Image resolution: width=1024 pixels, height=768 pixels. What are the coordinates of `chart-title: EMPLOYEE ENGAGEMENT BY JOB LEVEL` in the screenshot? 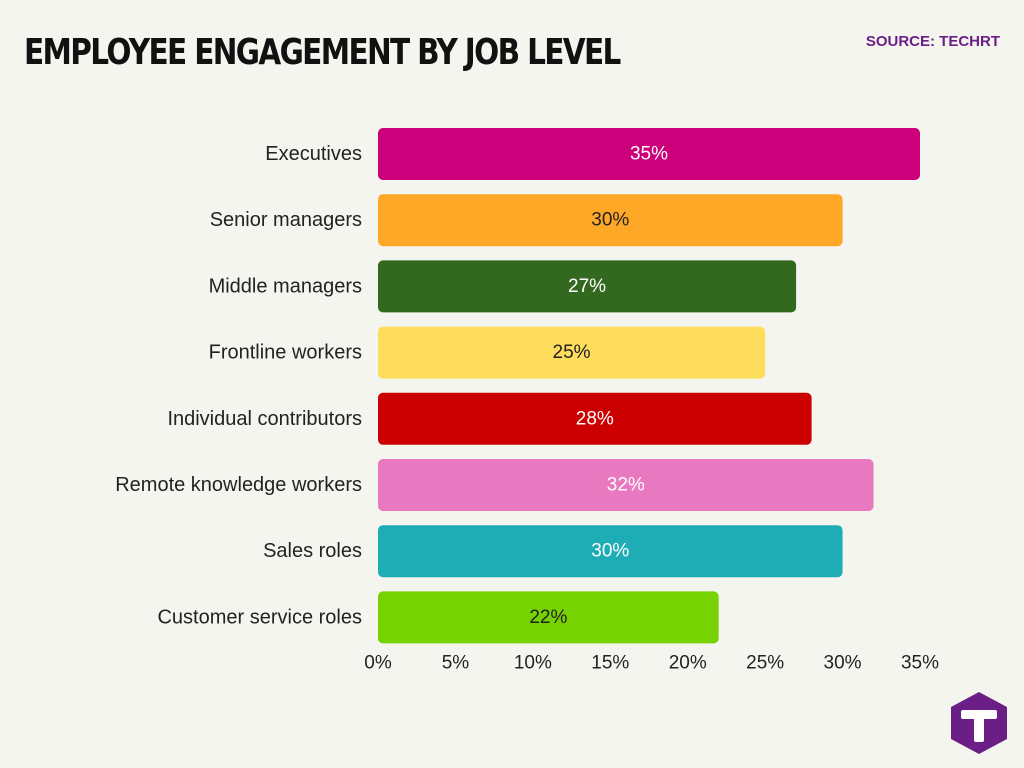 It's located at (322, 52).